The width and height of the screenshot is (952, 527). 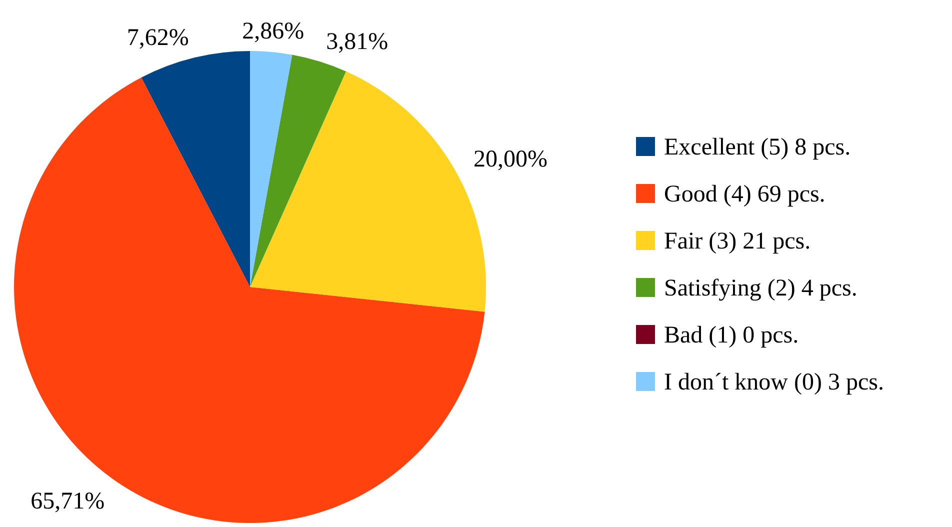 I want to click on legend-label: I don´t know (0) 3 pcs., so click(x=774, y=382).